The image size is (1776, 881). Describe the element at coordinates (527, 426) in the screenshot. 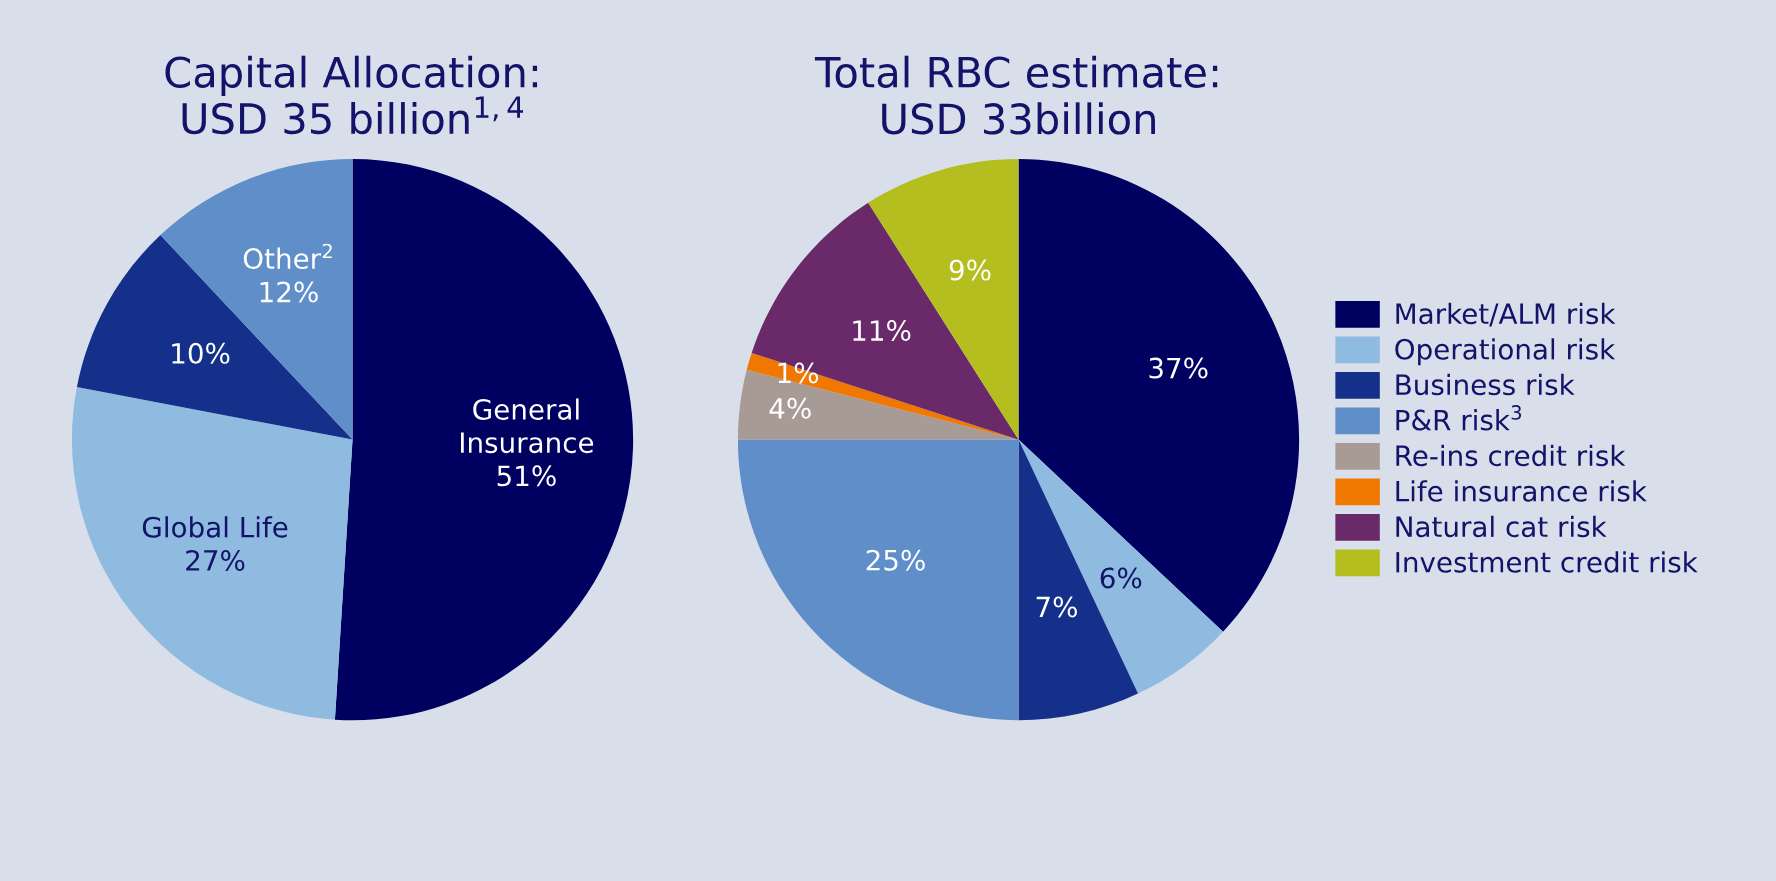

I see `slice-label: General Insurance` at that location.